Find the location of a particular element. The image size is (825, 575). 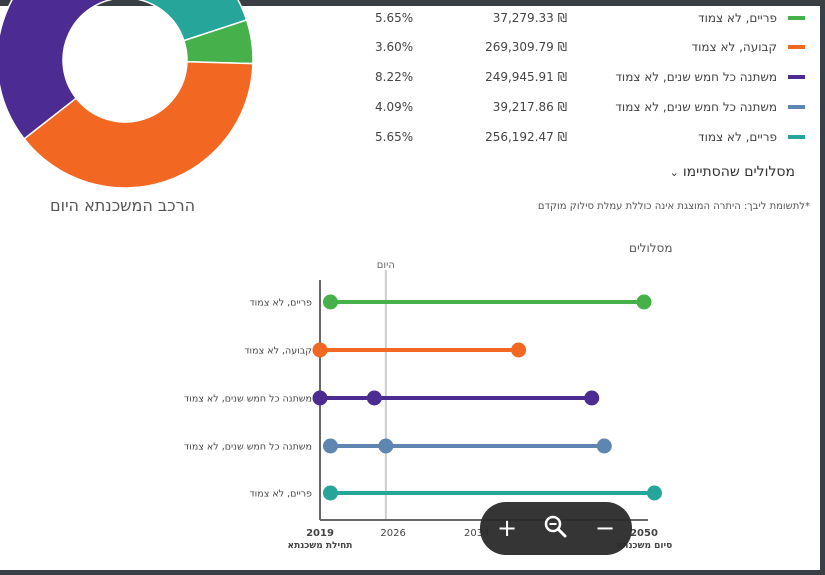

row-amount: 39,217.86 ₪ is located at coordinates (529, 107).